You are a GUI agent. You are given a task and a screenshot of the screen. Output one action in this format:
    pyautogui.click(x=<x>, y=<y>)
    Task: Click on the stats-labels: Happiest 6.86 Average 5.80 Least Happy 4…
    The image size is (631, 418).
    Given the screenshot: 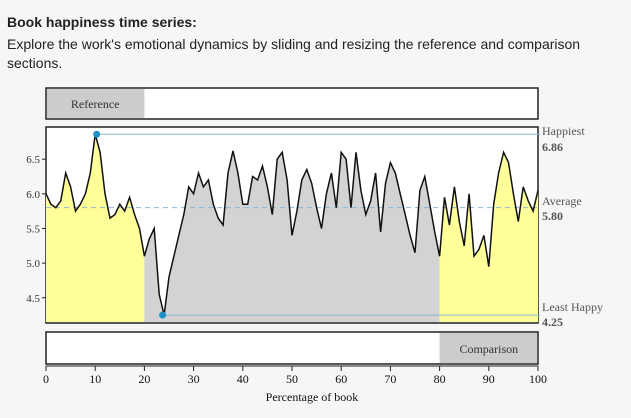 What is the action you would take?
    pyautogui.click(x=572, y=226)
    